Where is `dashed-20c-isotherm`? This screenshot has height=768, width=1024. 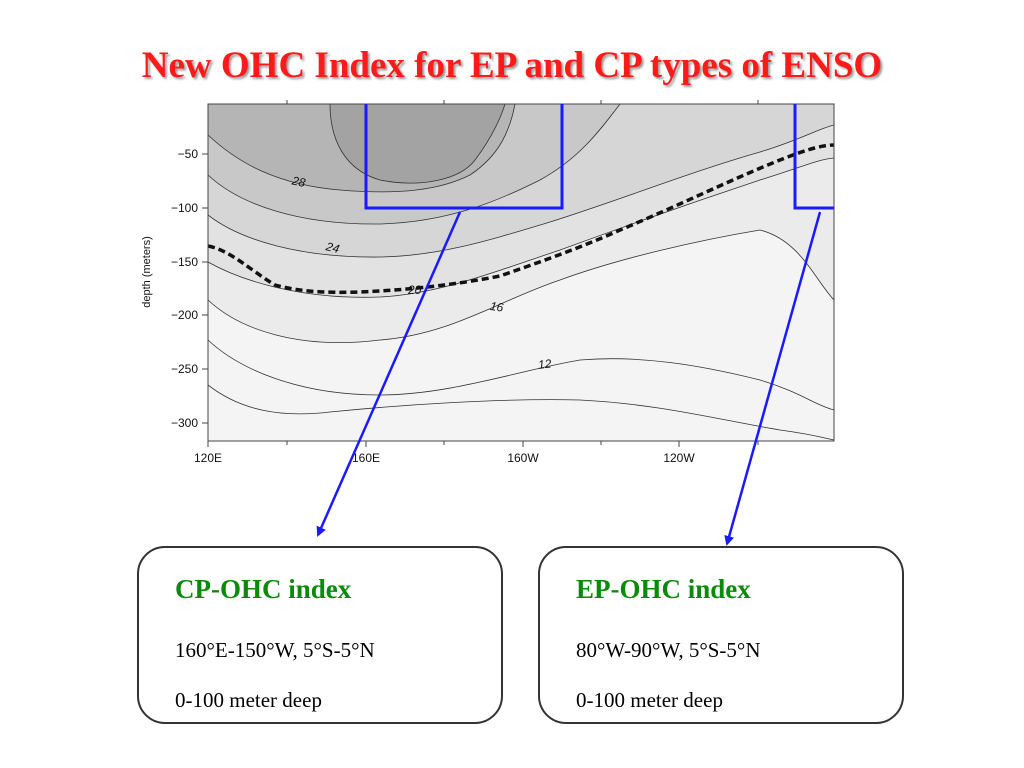
dashed-20c-isotherm is located at coordinates (521, 219).